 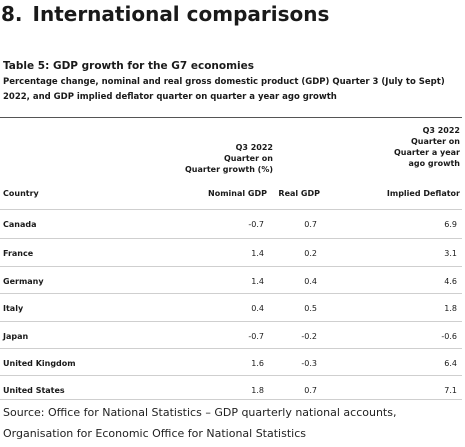 I want to click on cell-country: Japan, so click(x=16, y=336).